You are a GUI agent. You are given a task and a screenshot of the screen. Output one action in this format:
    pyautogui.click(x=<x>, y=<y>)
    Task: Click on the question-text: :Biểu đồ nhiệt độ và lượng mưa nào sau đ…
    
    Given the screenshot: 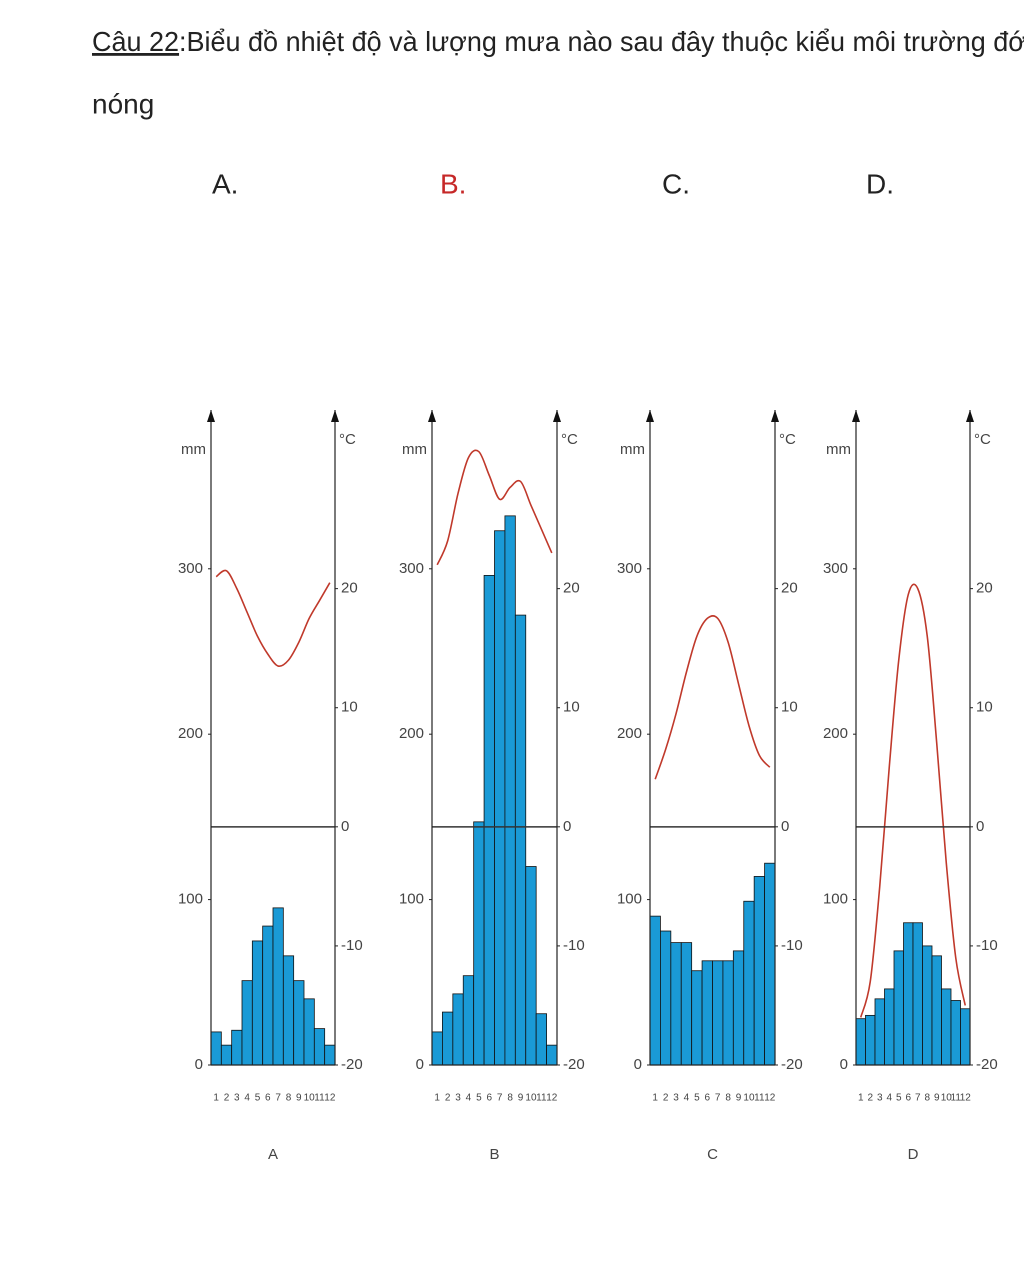 What is the action you would take?
    pyautogui.click(x=601, y=41)
    